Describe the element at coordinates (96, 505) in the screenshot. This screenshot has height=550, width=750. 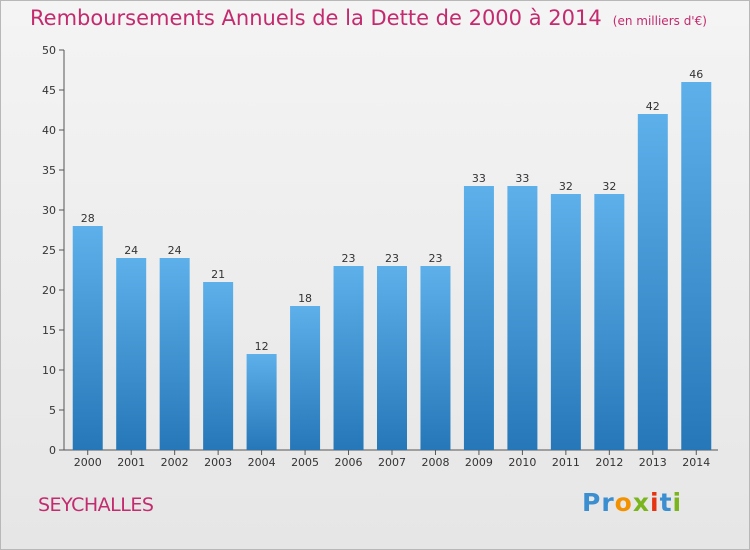
I see `town-name: SEYCHALLES` at that location.